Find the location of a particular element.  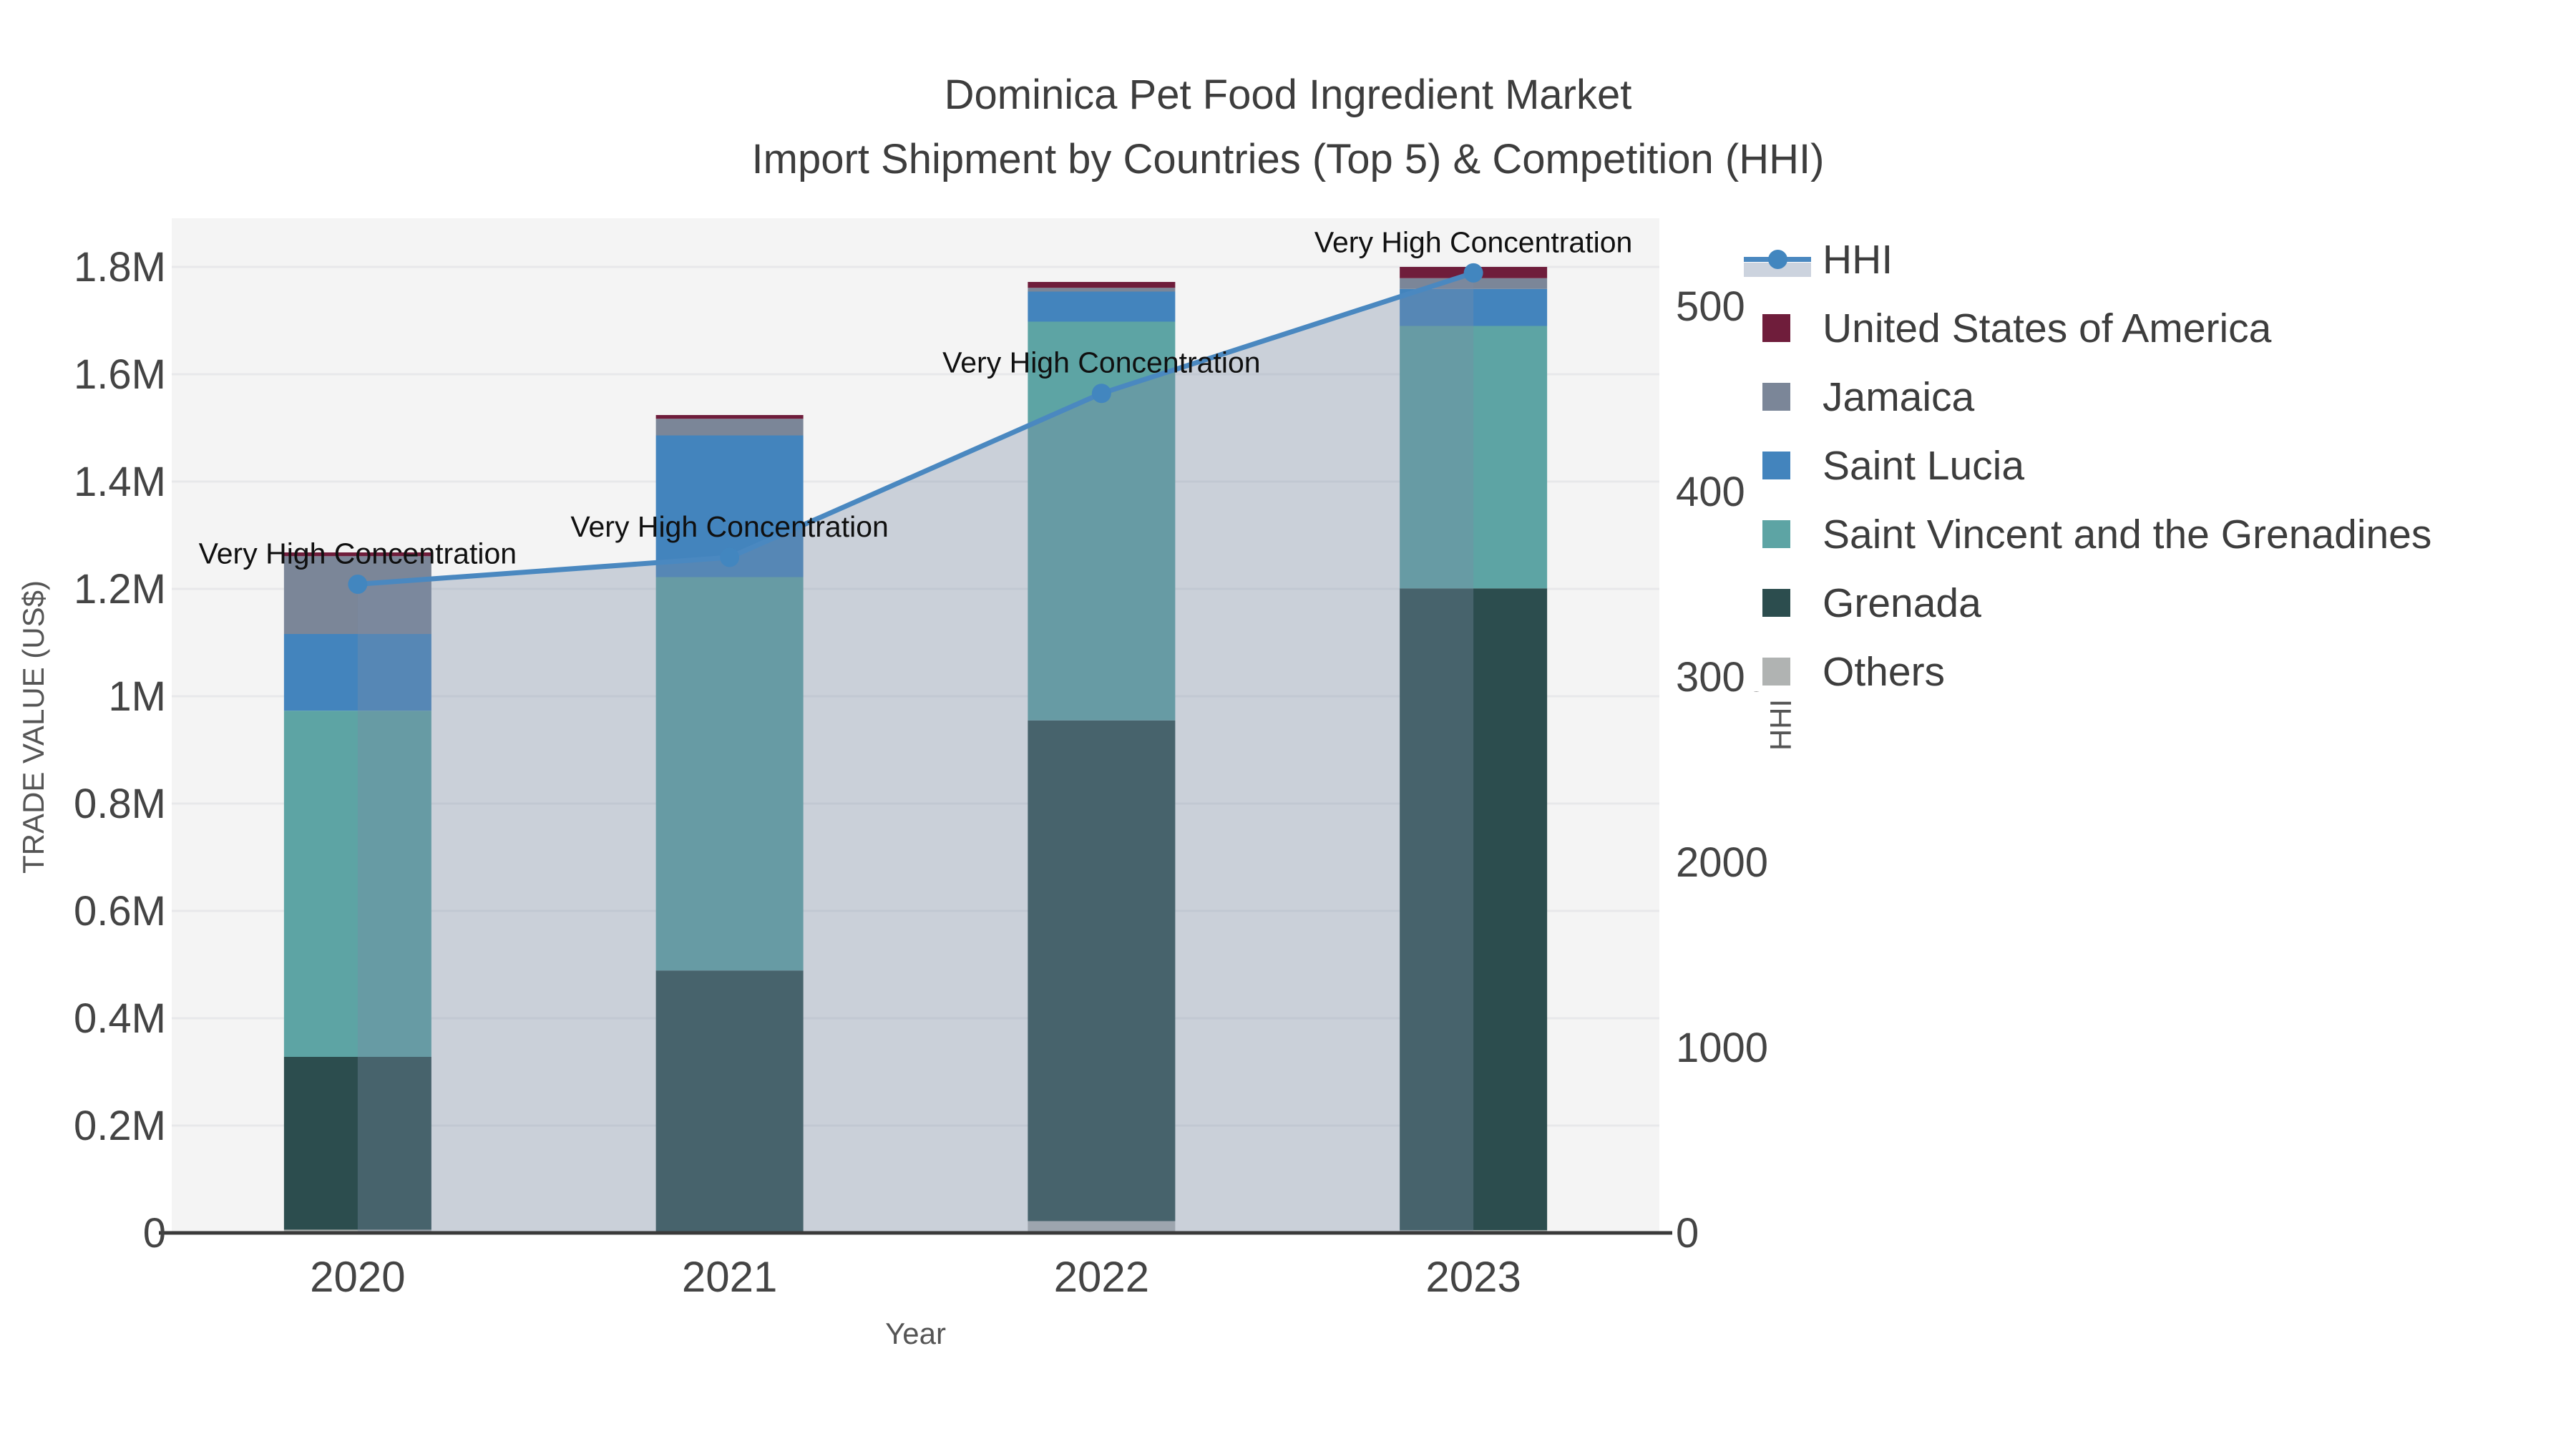

x-tick-2023: 2023 is located at coordinates (1473, 1277).